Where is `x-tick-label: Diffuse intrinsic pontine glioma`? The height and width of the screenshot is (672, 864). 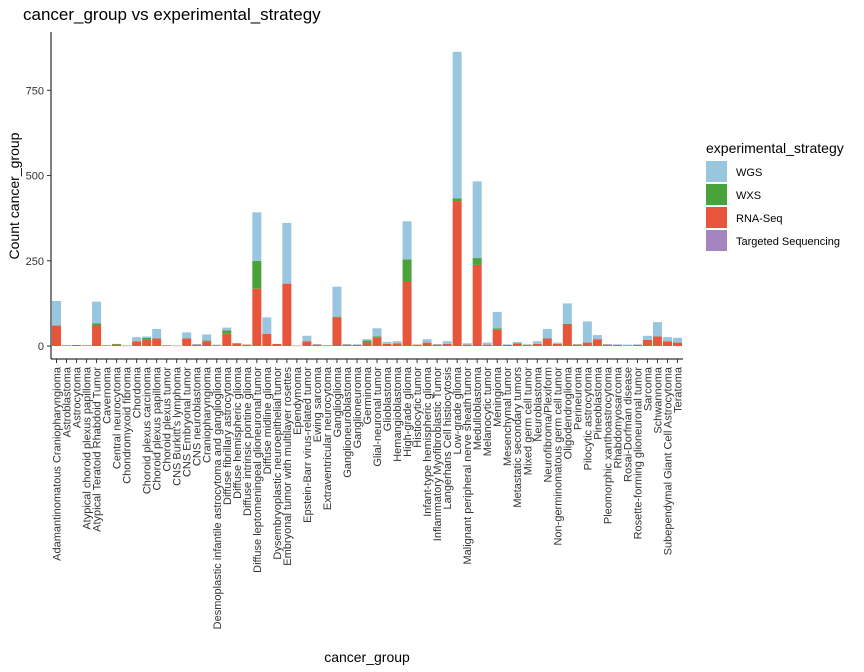 x-tick-label: Diffuse intrinsic pontine glioma is located at coordinates (248, 441).